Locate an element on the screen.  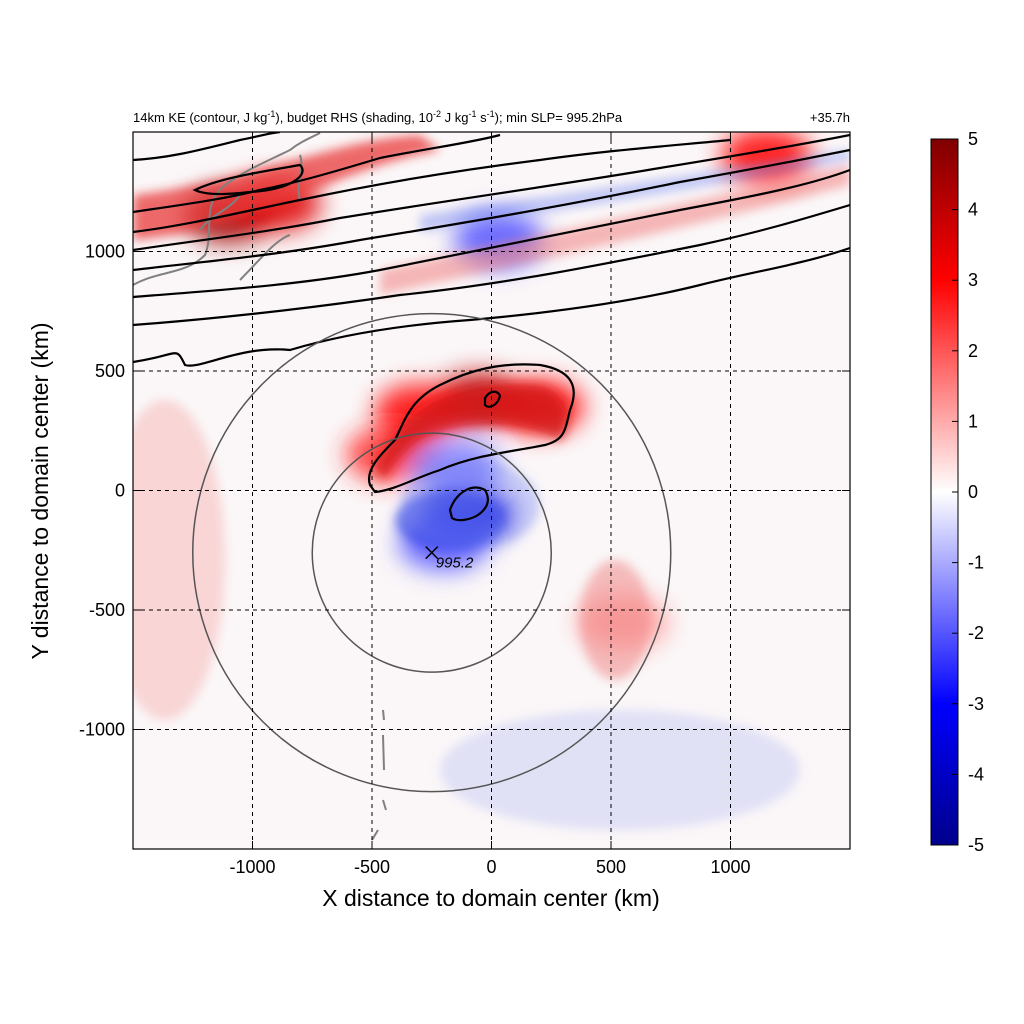
coastline is located at coordinates (227, 209).